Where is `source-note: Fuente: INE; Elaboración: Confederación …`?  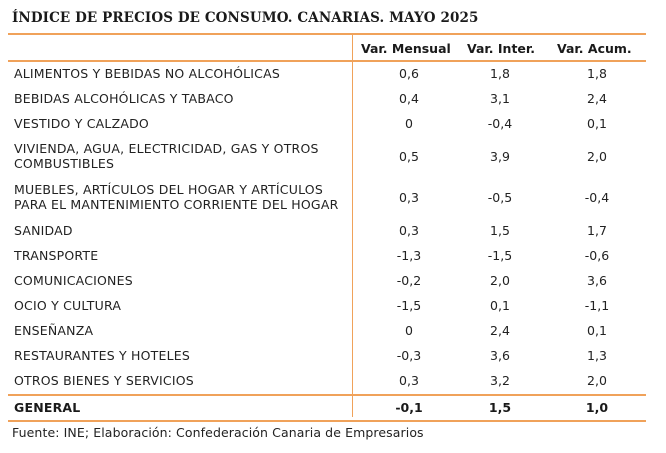 source-note: Fuente: INE; Elaboración: Confederación … is located at coordinates (218, 432).